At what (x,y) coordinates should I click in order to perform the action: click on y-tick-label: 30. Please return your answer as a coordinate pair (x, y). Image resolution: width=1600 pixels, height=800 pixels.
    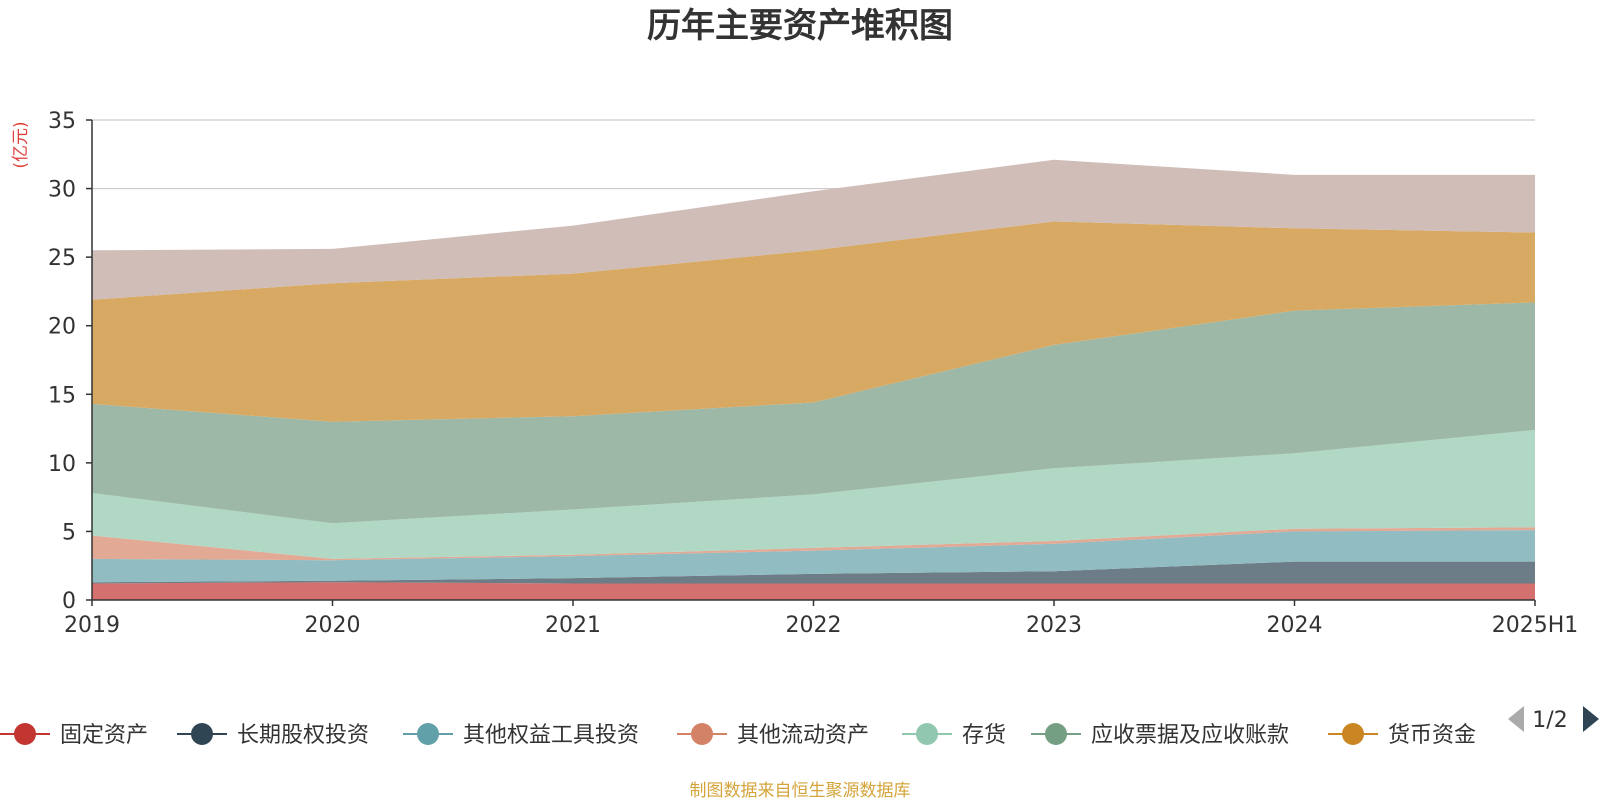
    Looking at the image, I should click on (62, 190).